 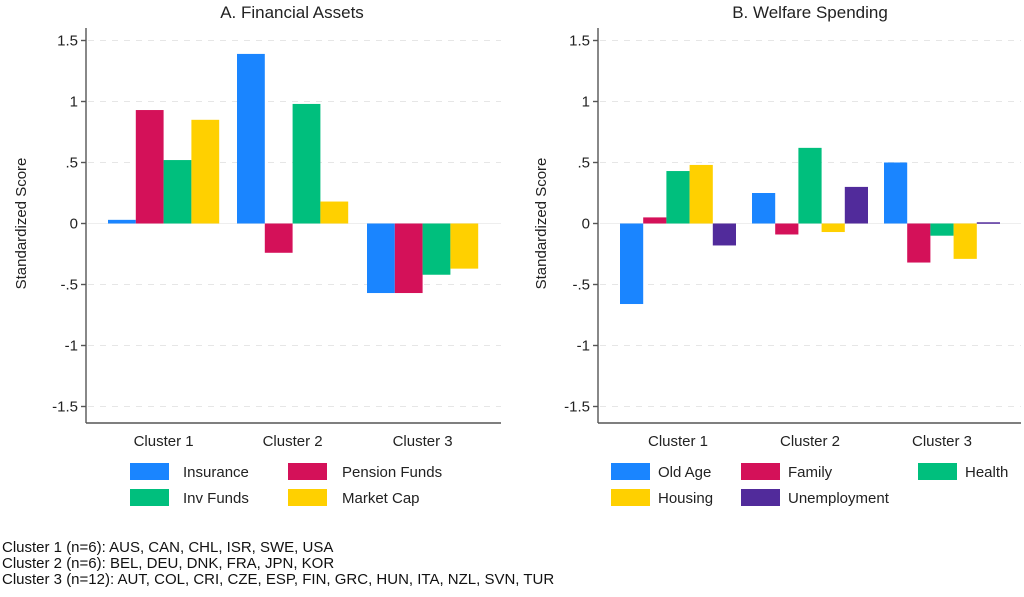 What do you see at coordinates (292, 12) in the screenshot?
I see `chart-title: A. Financial Assets` at bounding box center [292, 12].